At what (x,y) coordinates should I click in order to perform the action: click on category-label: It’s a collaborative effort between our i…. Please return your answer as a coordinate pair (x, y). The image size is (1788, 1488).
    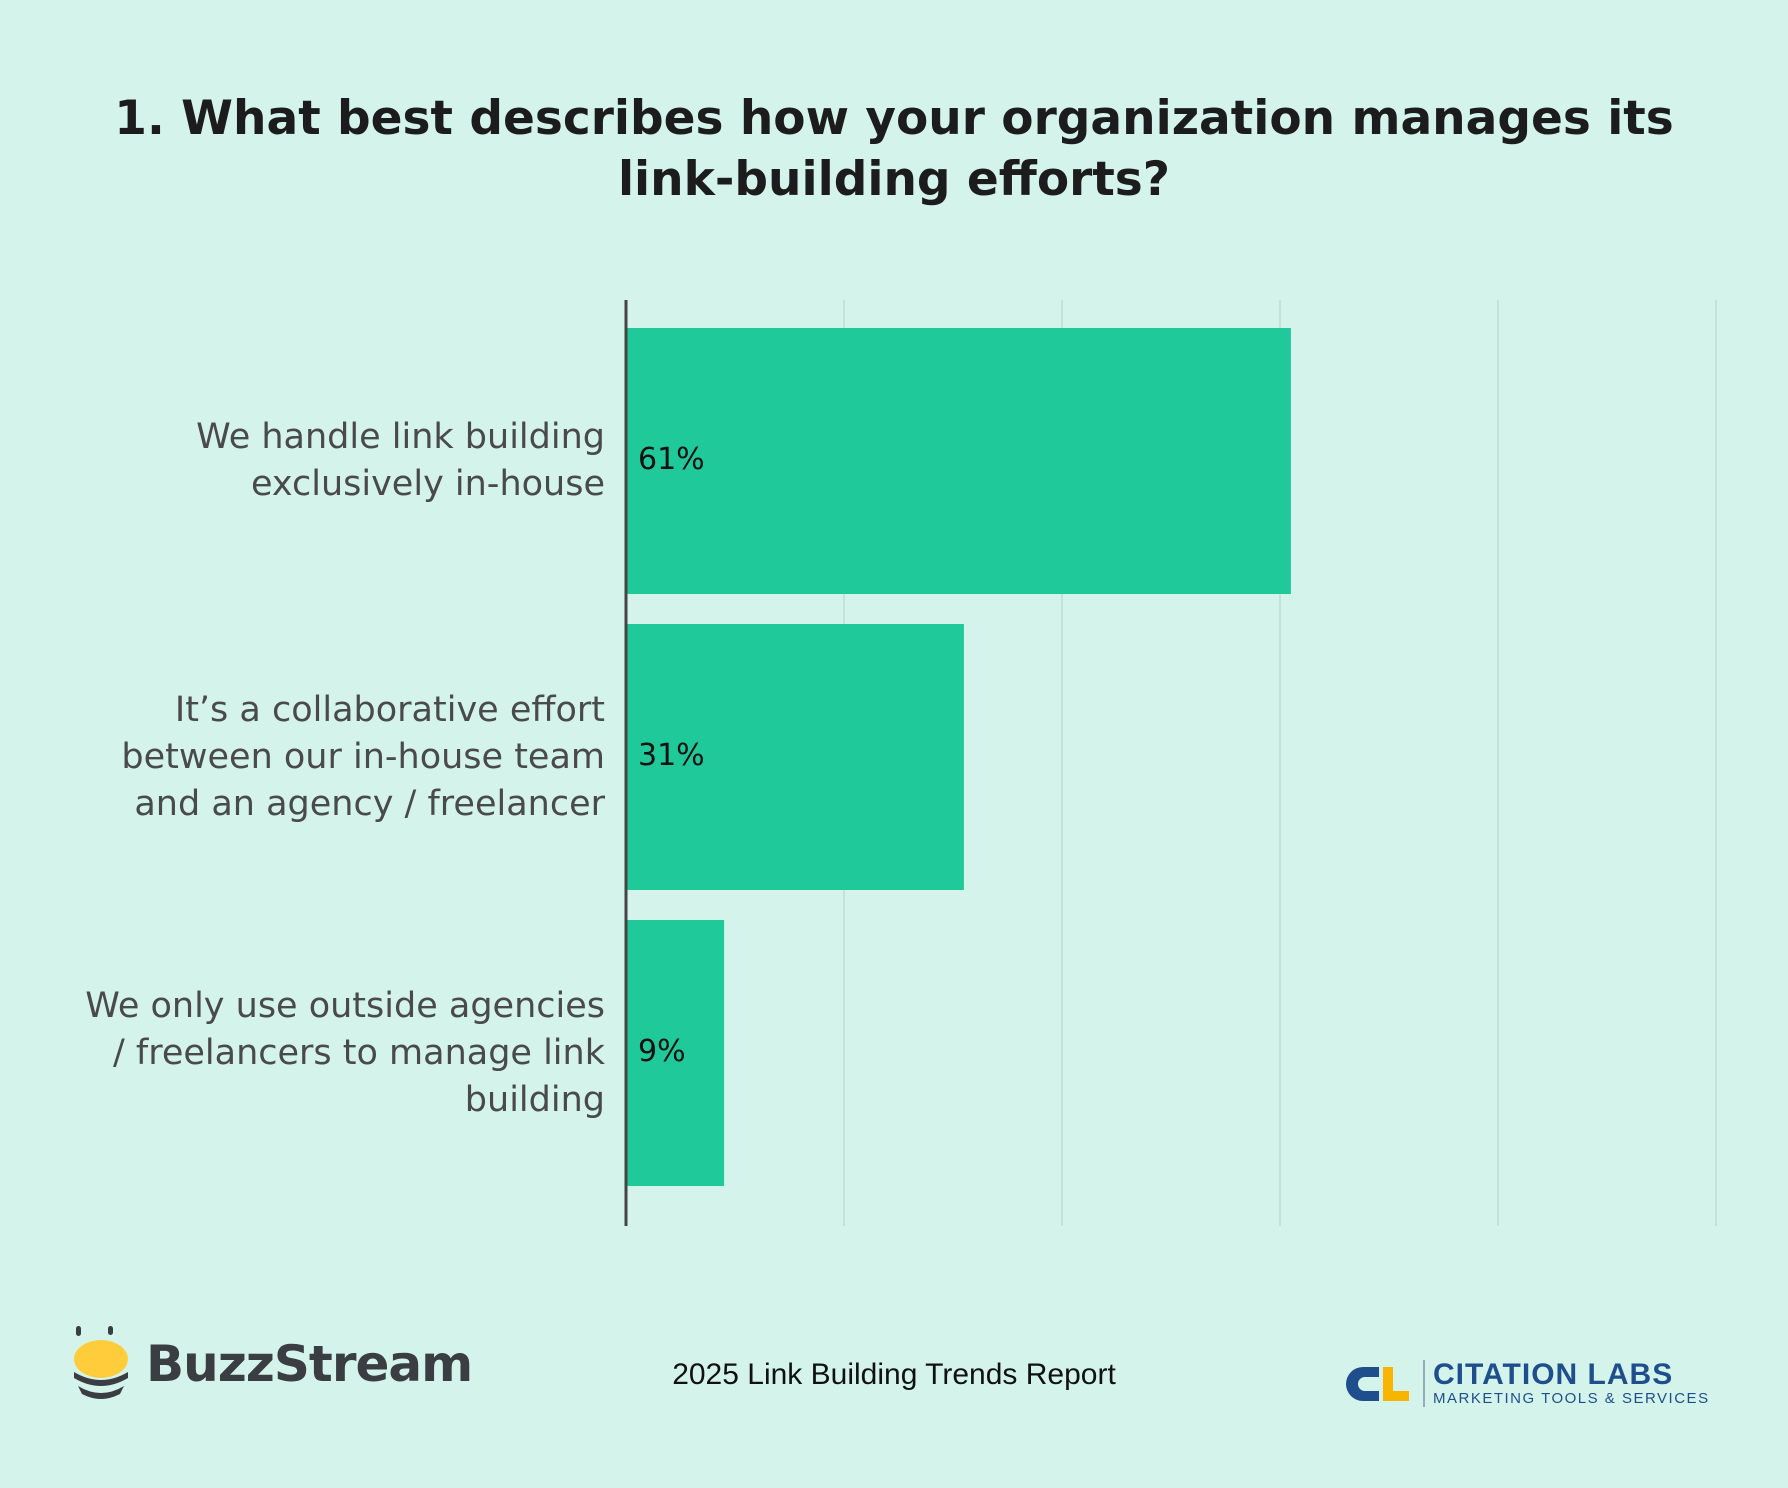
    Looking at the image, I should click on (325, 757).